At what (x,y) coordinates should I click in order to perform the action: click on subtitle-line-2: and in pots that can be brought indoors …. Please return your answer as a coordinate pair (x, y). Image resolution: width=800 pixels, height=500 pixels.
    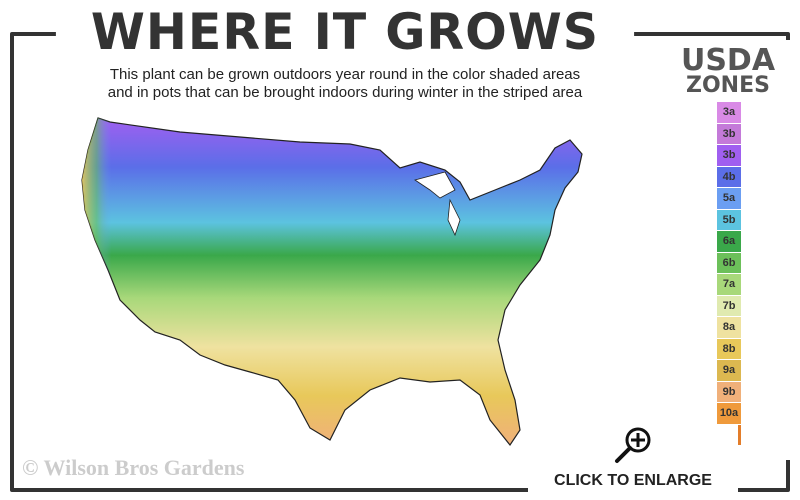
    Looking at the image, I should click on (345, 92).